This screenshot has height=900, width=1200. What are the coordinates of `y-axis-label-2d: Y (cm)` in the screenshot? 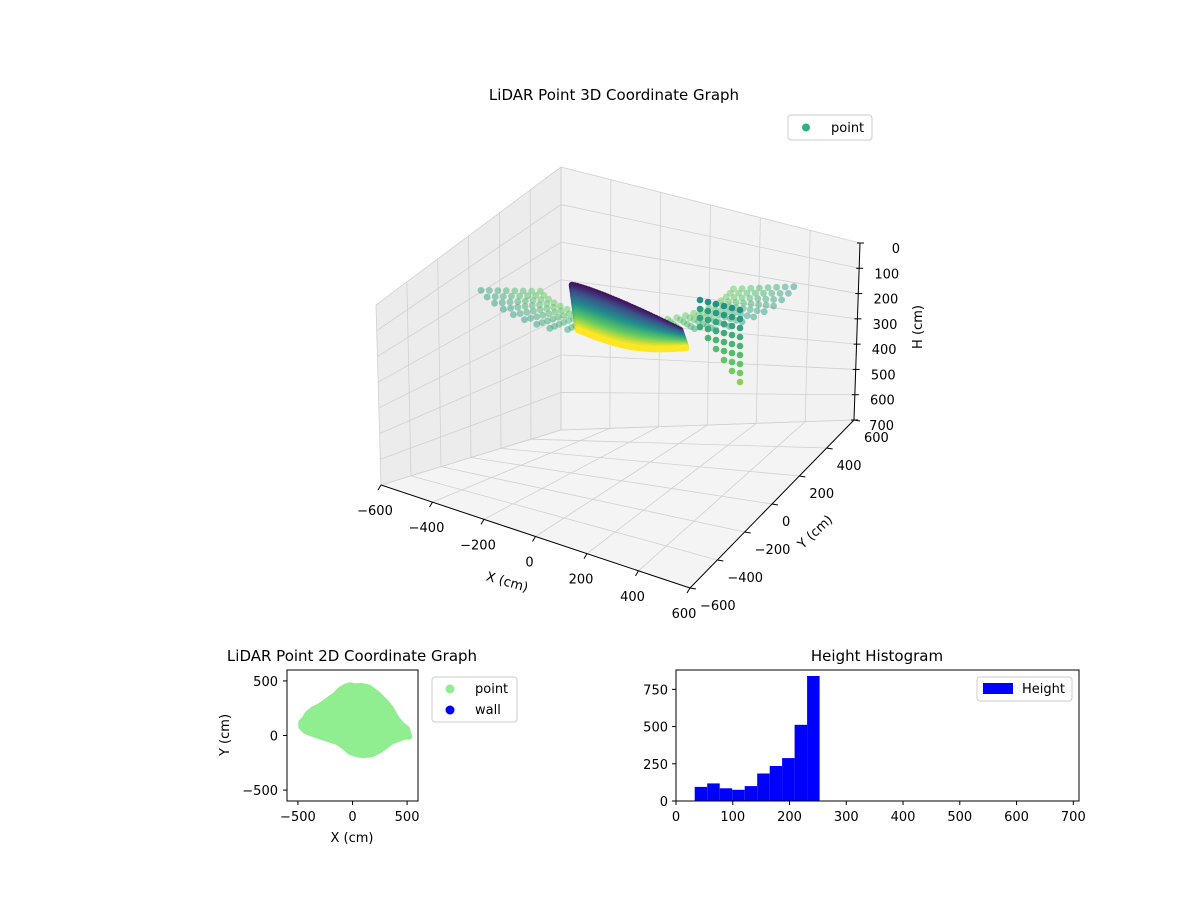 It's located at (225, 735).